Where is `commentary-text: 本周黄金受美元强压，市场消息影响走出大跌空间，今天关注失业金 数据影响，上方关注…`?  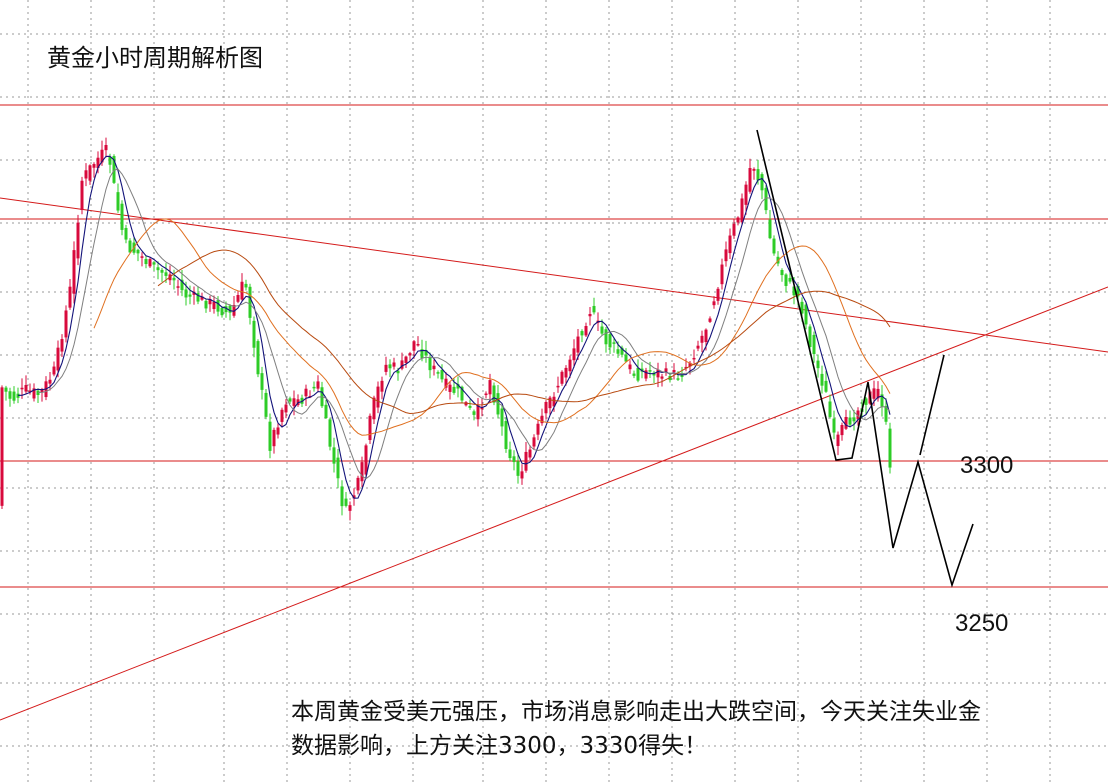
commentary-text: 本周黄金受美元强压，市场消息影响走出大跌空间，今天关注失业金 数据影响，上方关注… is located at coordinates (691, 729).